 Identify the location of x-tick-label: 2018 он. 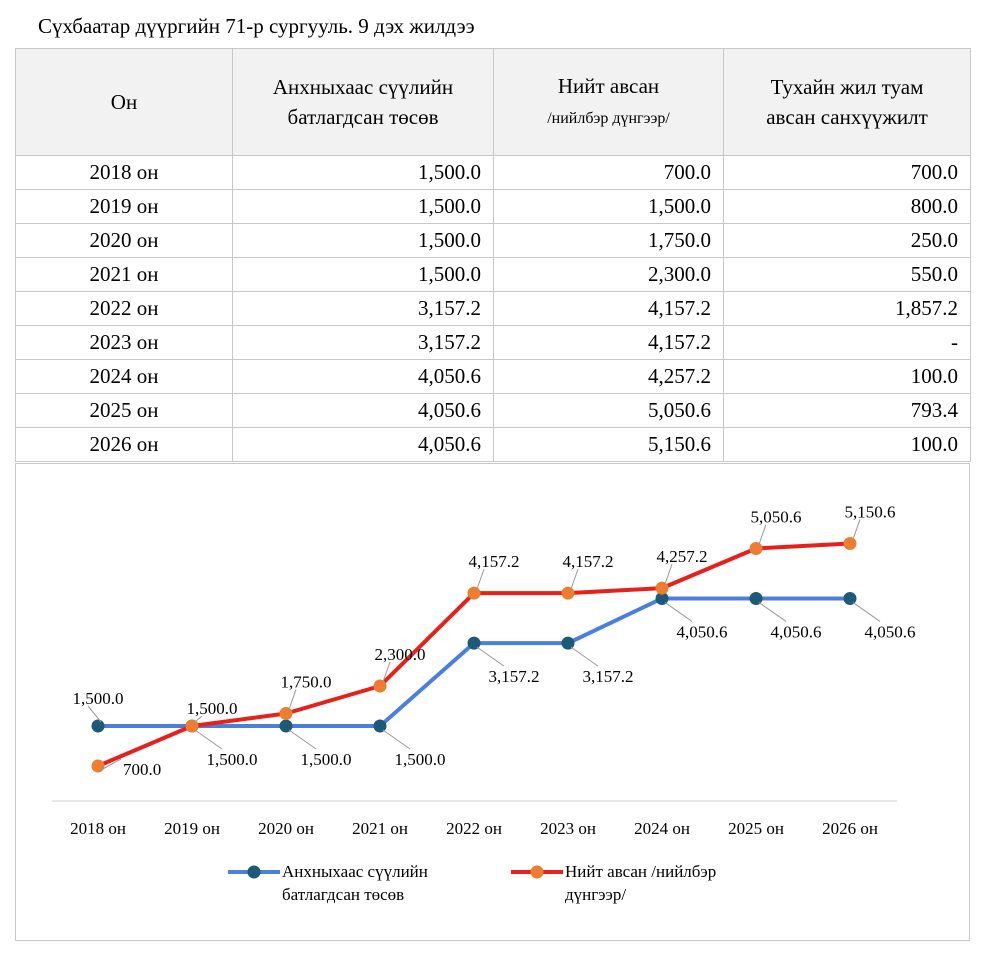
(98, 828).